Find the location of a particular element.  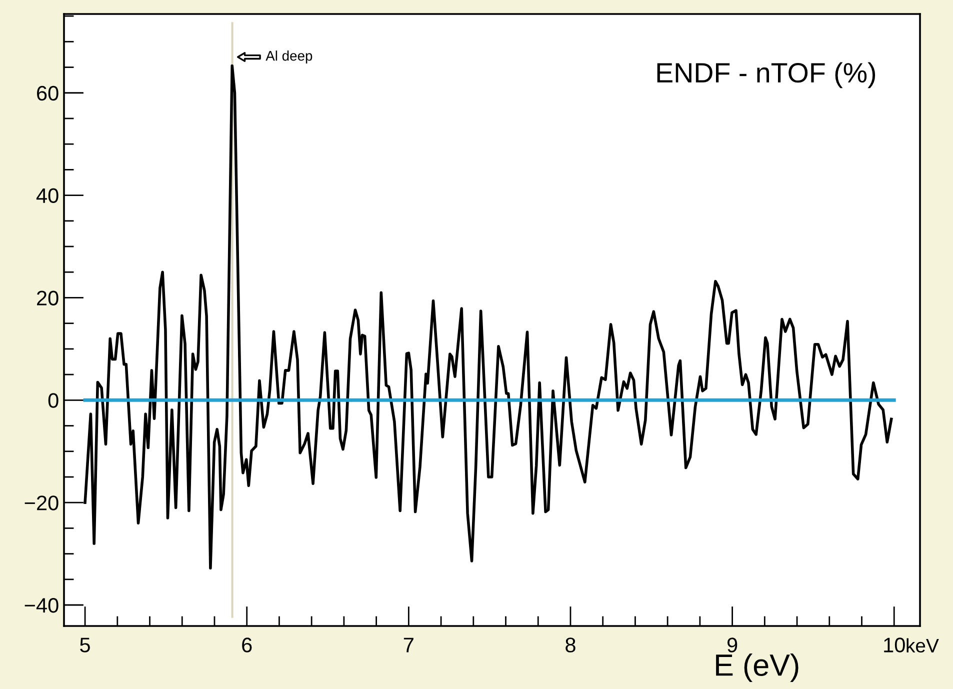

y-tick-label: −40 is located at coordinates (41, 605).